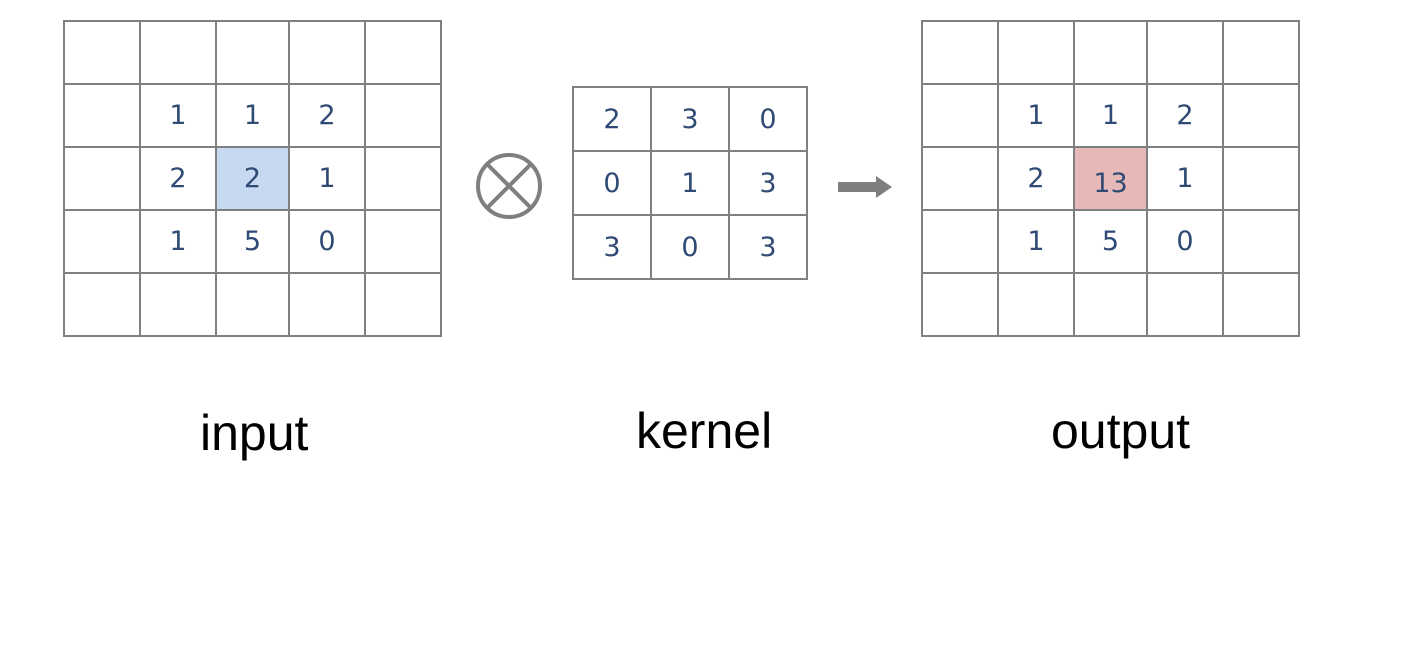 This screenshot has height=648, width=1405. I want to click on input-cell: 0, so click(327, 241).